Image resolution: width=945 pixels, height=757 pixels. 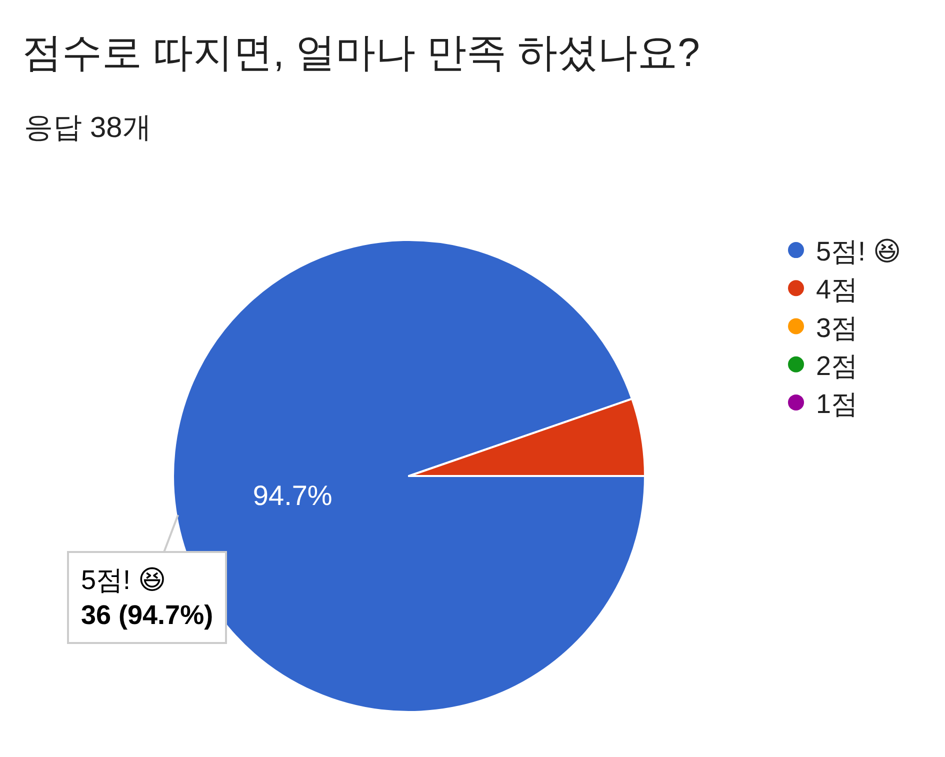 What do you see at coordinates (292, 496) in the screenshot?
I see `data-label: 94.7%` at bounding box center [292, 496].